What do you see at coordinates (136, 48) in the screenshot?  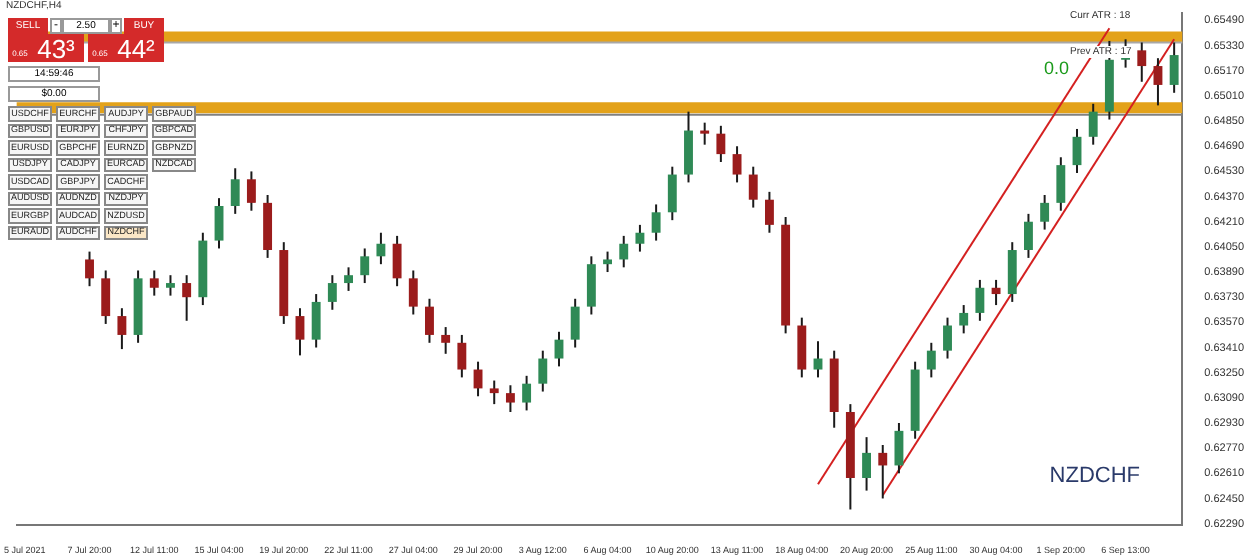 I see `annotation: 44²` at bounding box center [136, 48].